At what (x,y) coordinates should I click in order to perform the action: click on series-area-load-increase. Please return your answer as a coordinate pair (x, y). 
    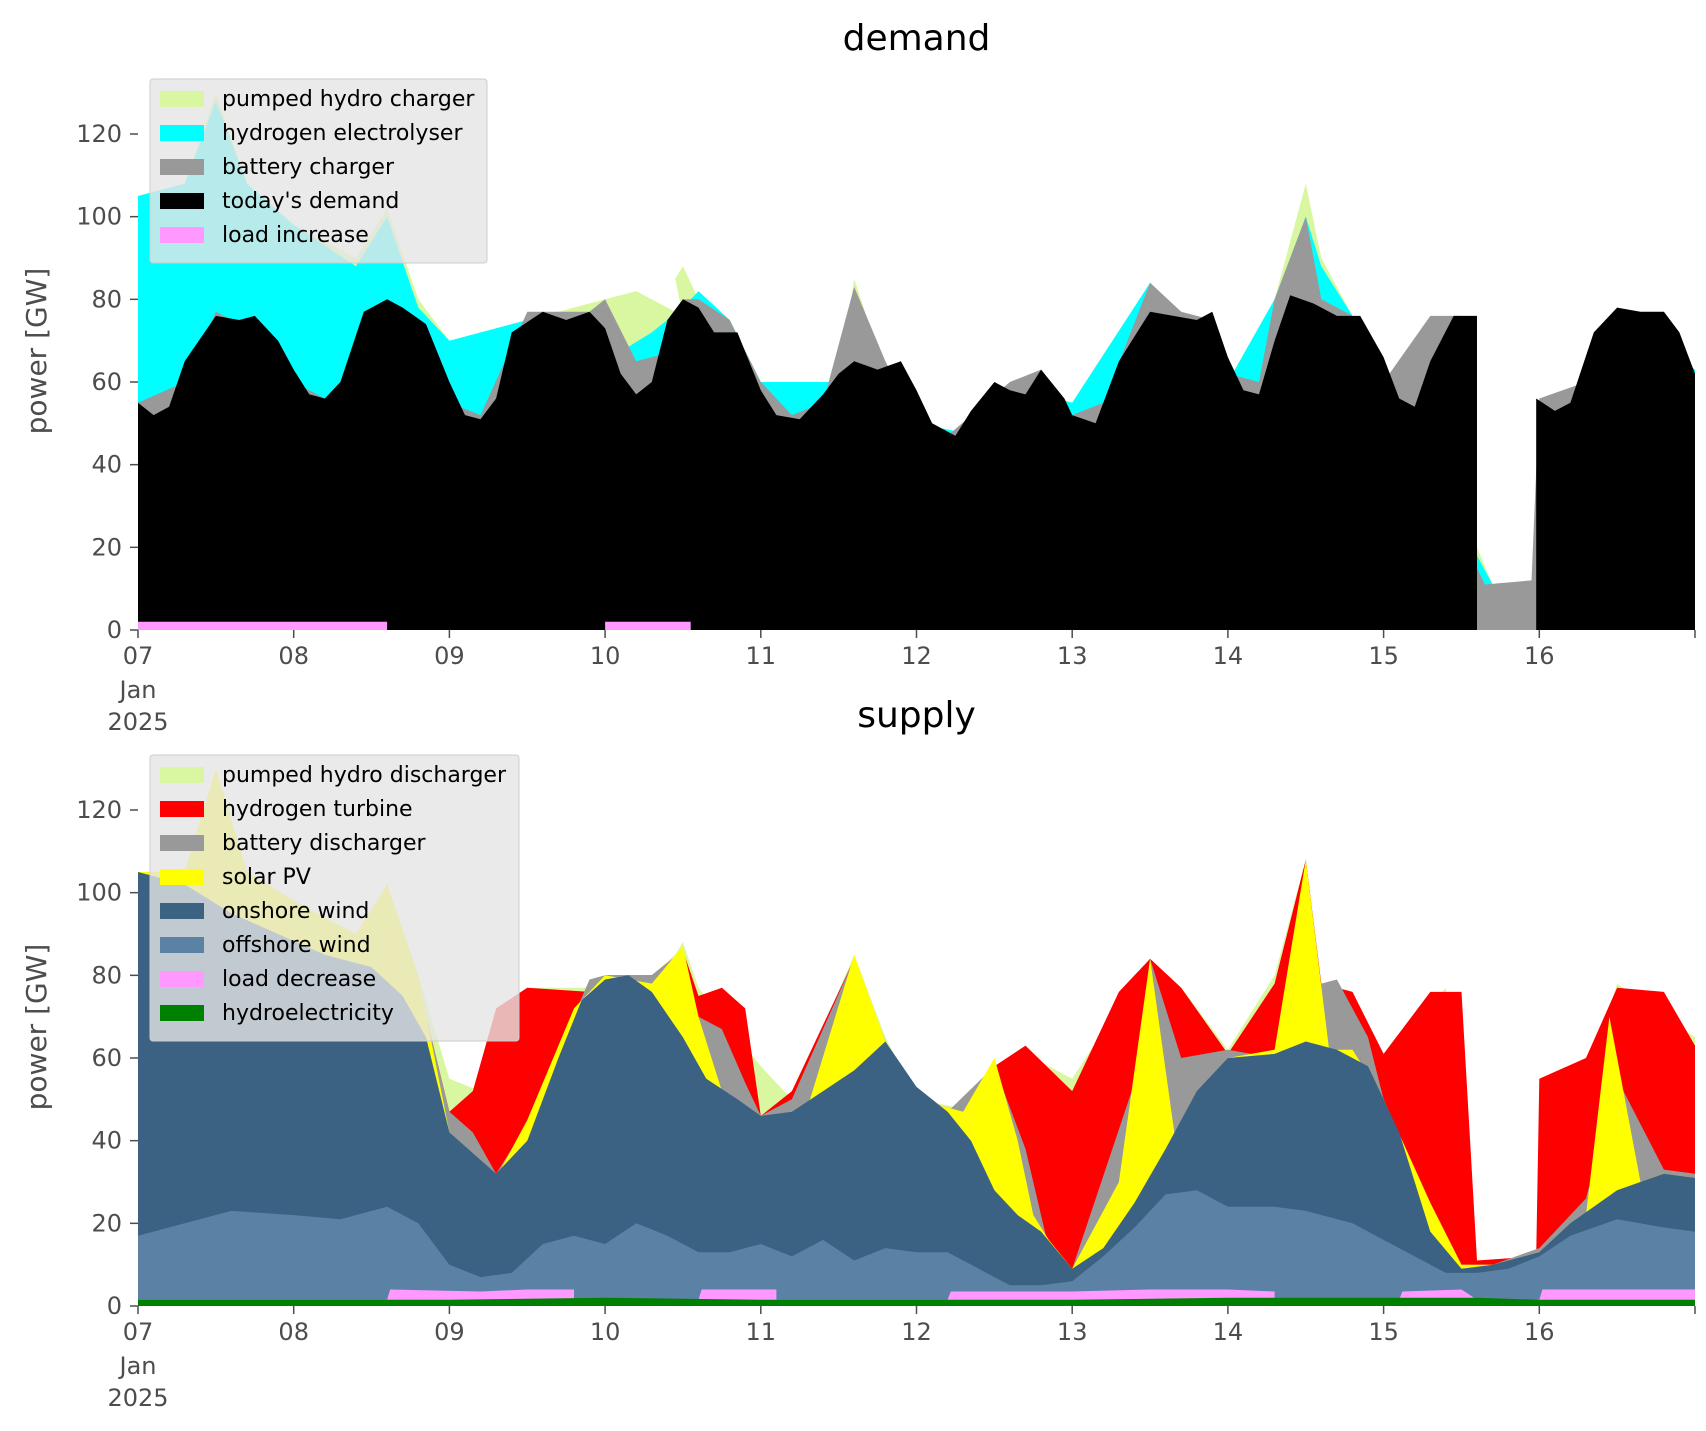
    Looking at the image, I should click on (916, 625).